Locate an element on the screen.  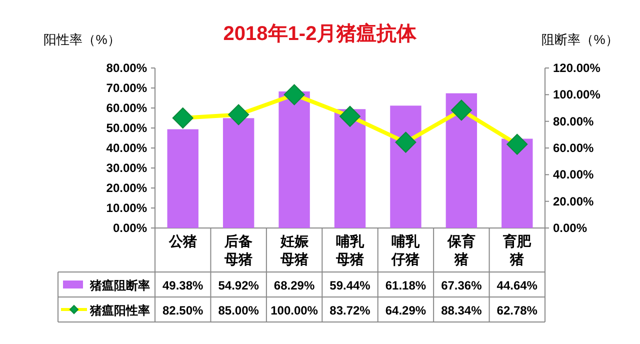
x-tick-label: 公猪 is located at coordinates (182, 241).